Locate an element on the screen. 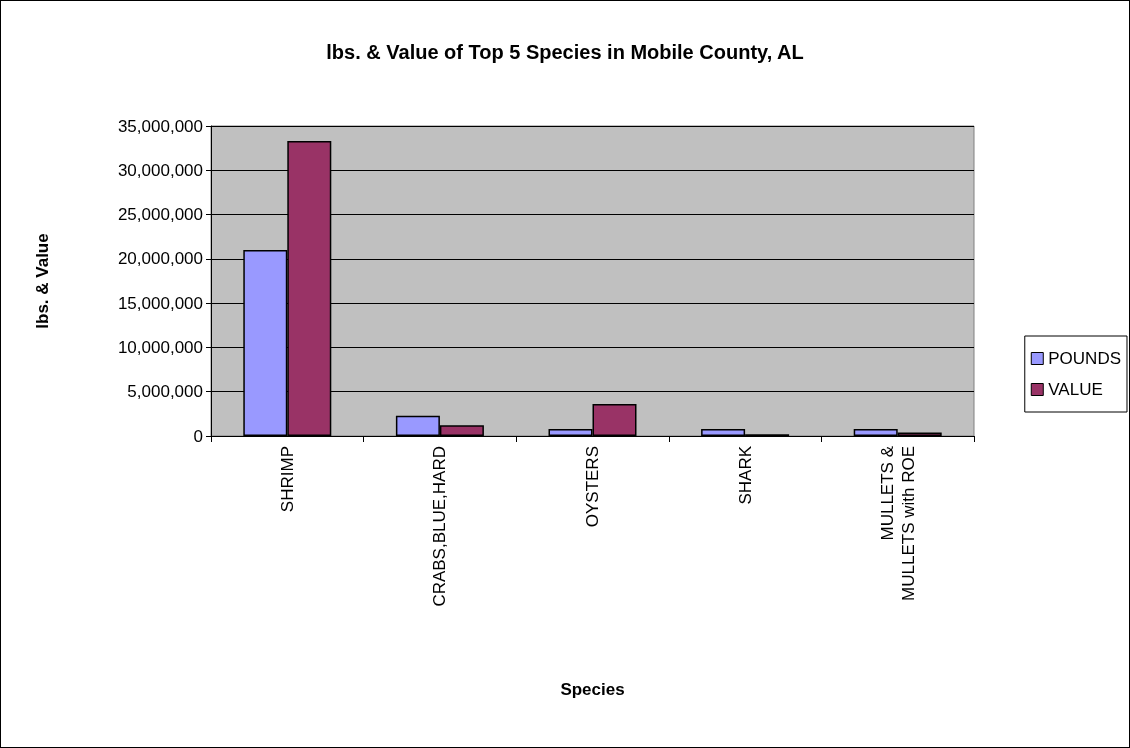  y-axis-title: lbs. & Value is located at coordinates (42, 281).